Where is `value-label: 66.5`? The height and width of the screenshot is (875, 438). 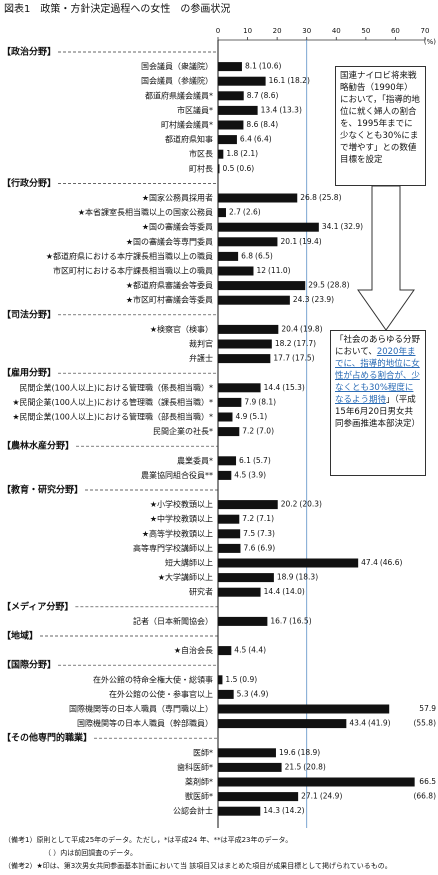
value-label: 66.5 is located at coordinates (427, 781).